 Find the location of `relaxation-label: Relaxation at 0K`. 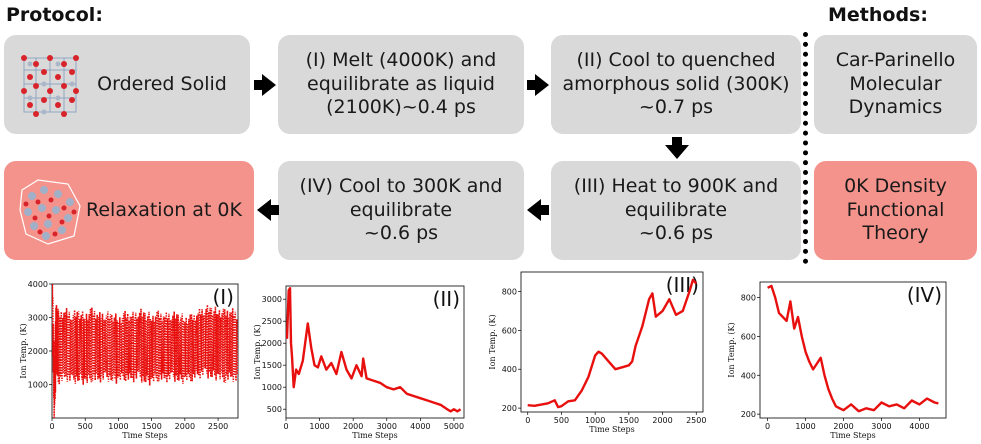

relaxation-label: Relaxation at 0K is located at coordinates (164, 209).